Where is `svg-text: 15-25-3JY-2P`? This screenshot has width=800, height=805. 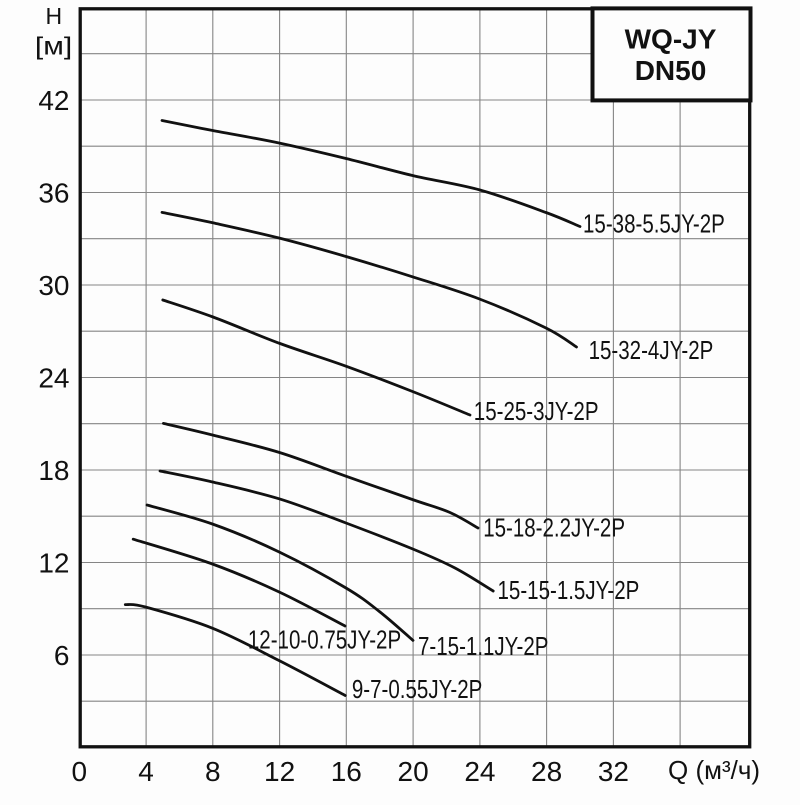 svg-text: 15-25-3JY-2P is located at coordinates (536, 410).